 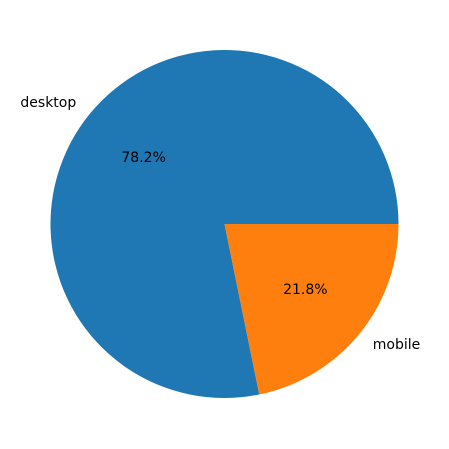 I want to click on pie-category-label-mobile: mobile, so click(x=396, y=345).